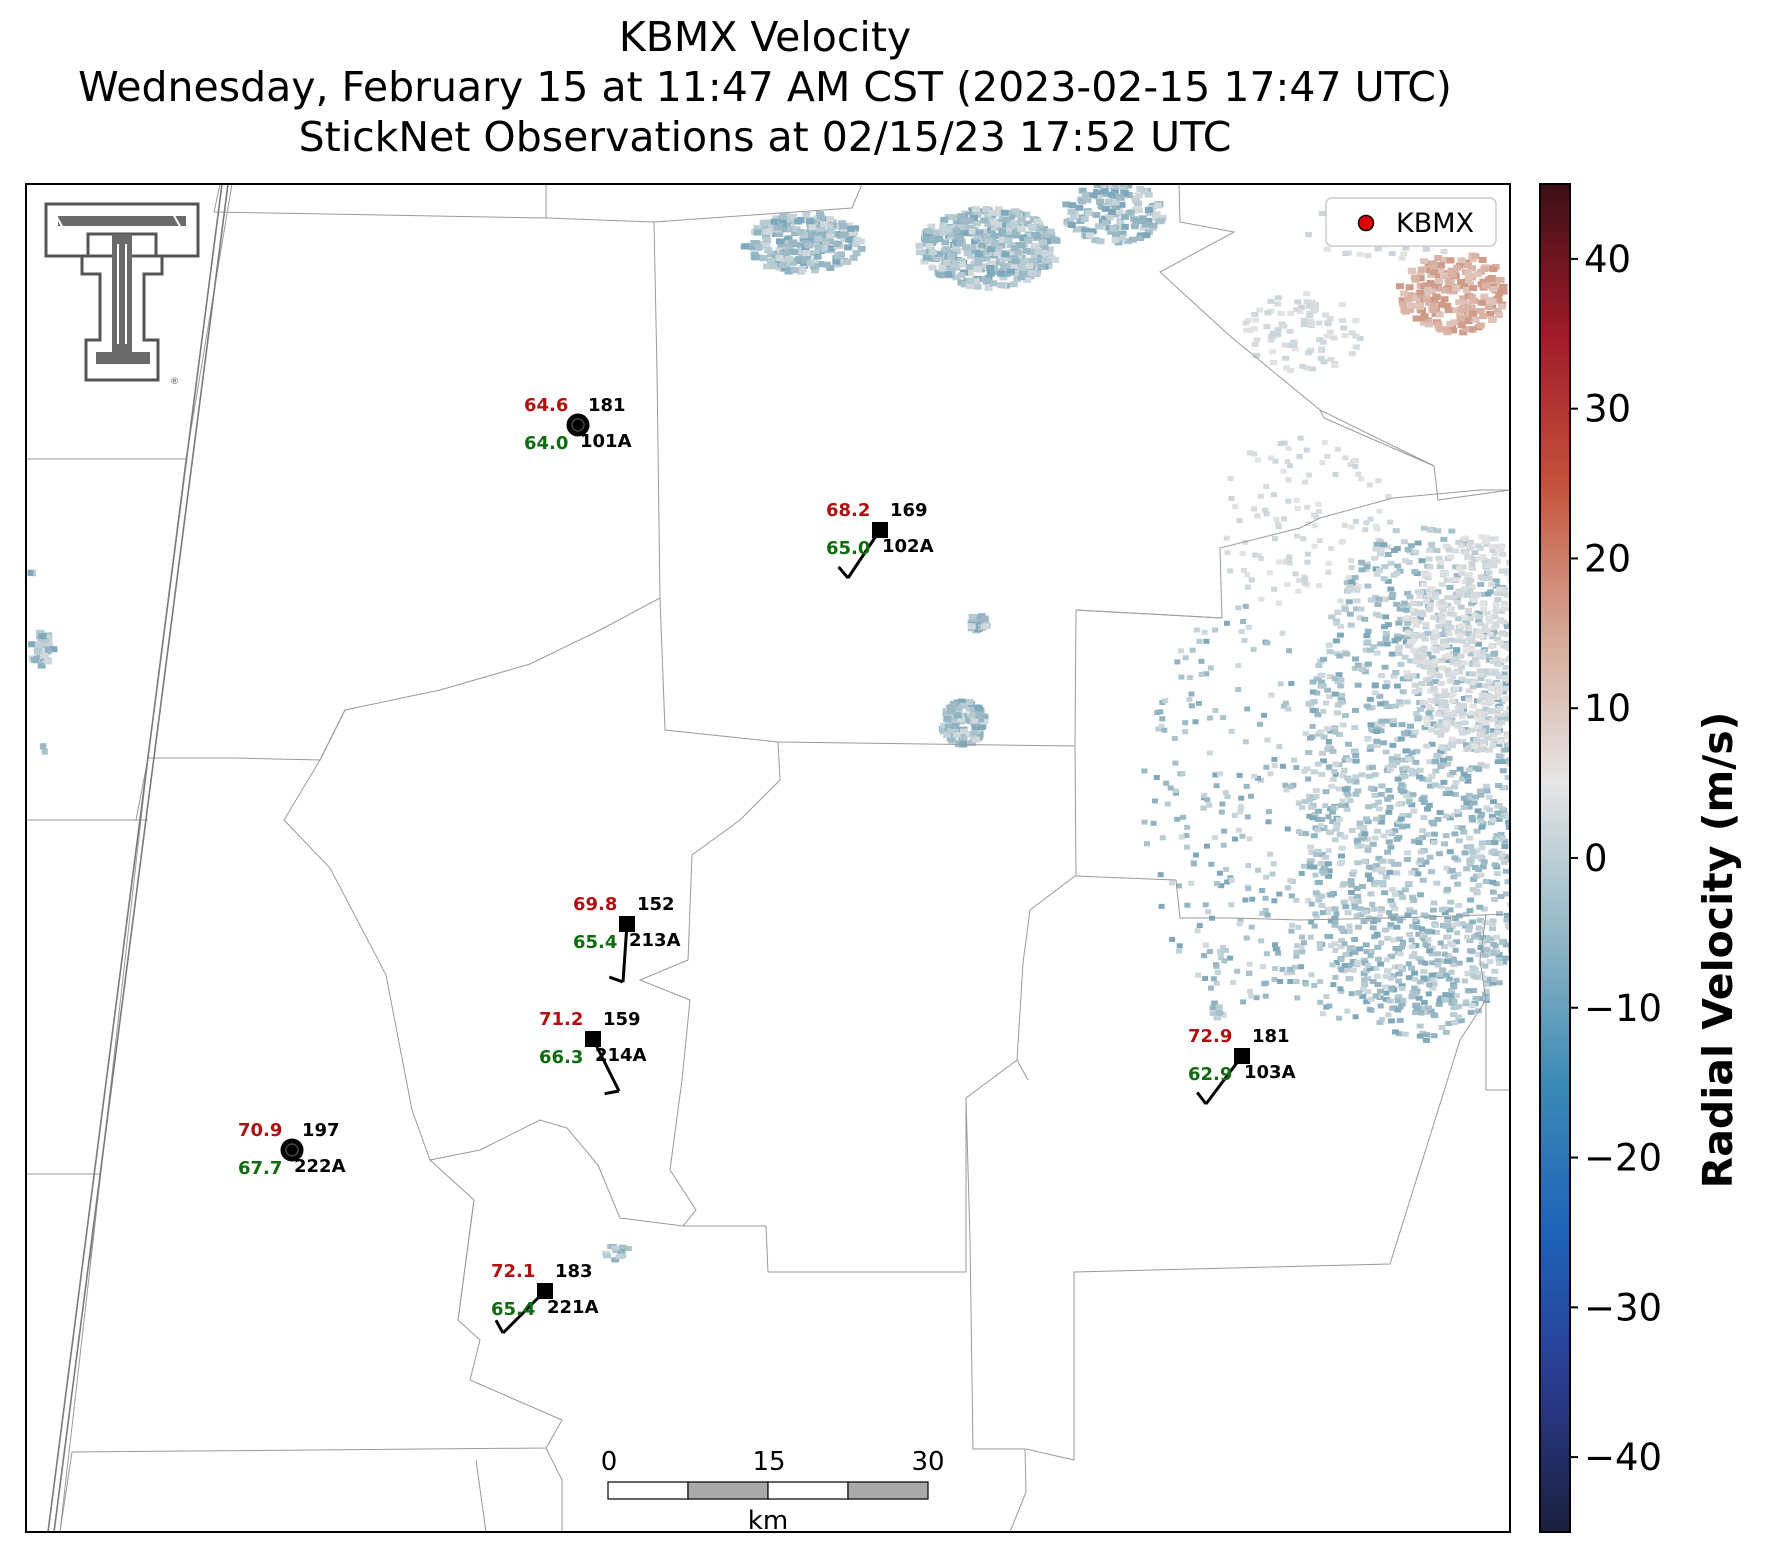 This screenshot has width=1780, height=1548. What do you see at coordinates (655, 940) in the screenshot?
I see `station-id: 213A` at bounding box center [655, 940].